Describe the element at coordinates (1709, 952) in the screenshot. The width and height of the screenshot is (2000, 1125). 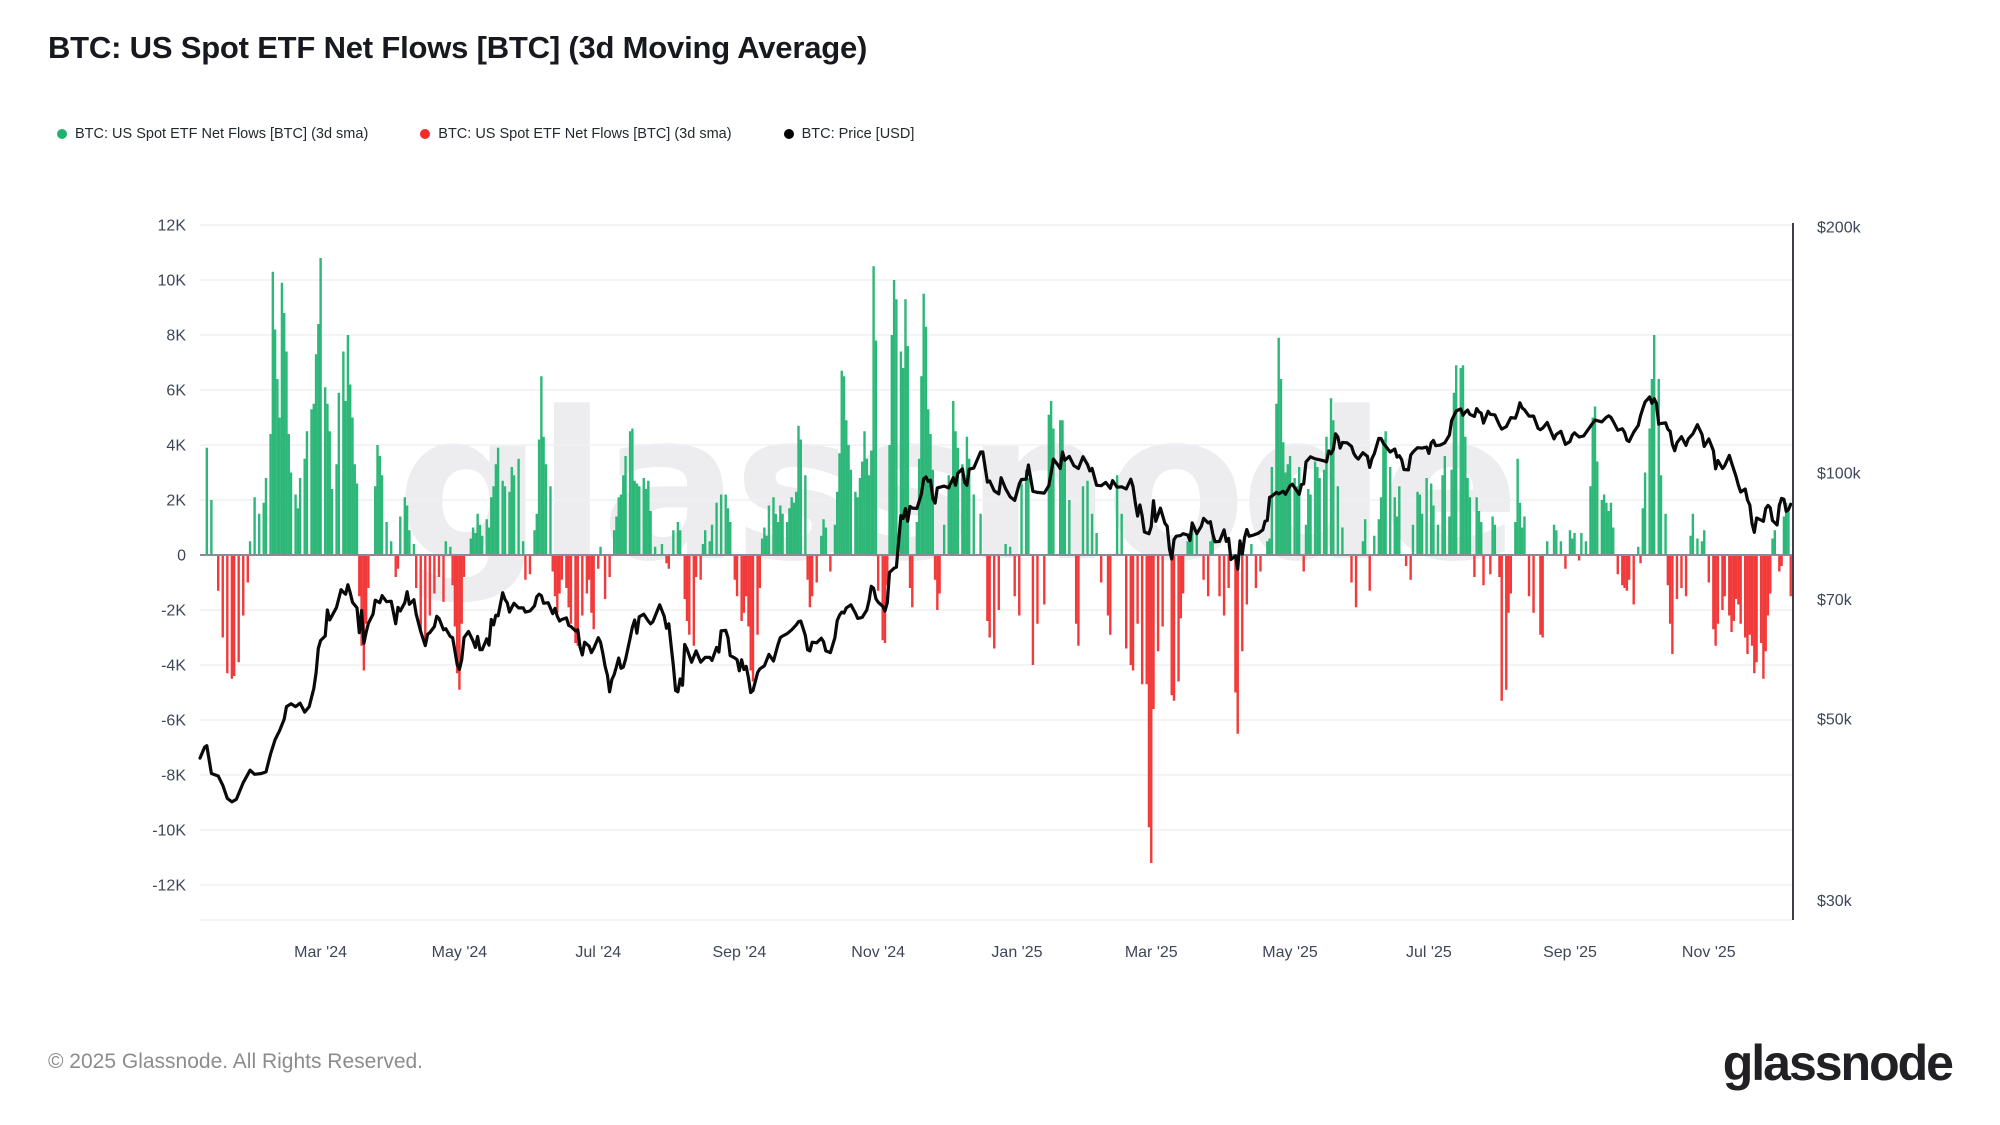
I see `x-tick-label: Nov '25` at that location.